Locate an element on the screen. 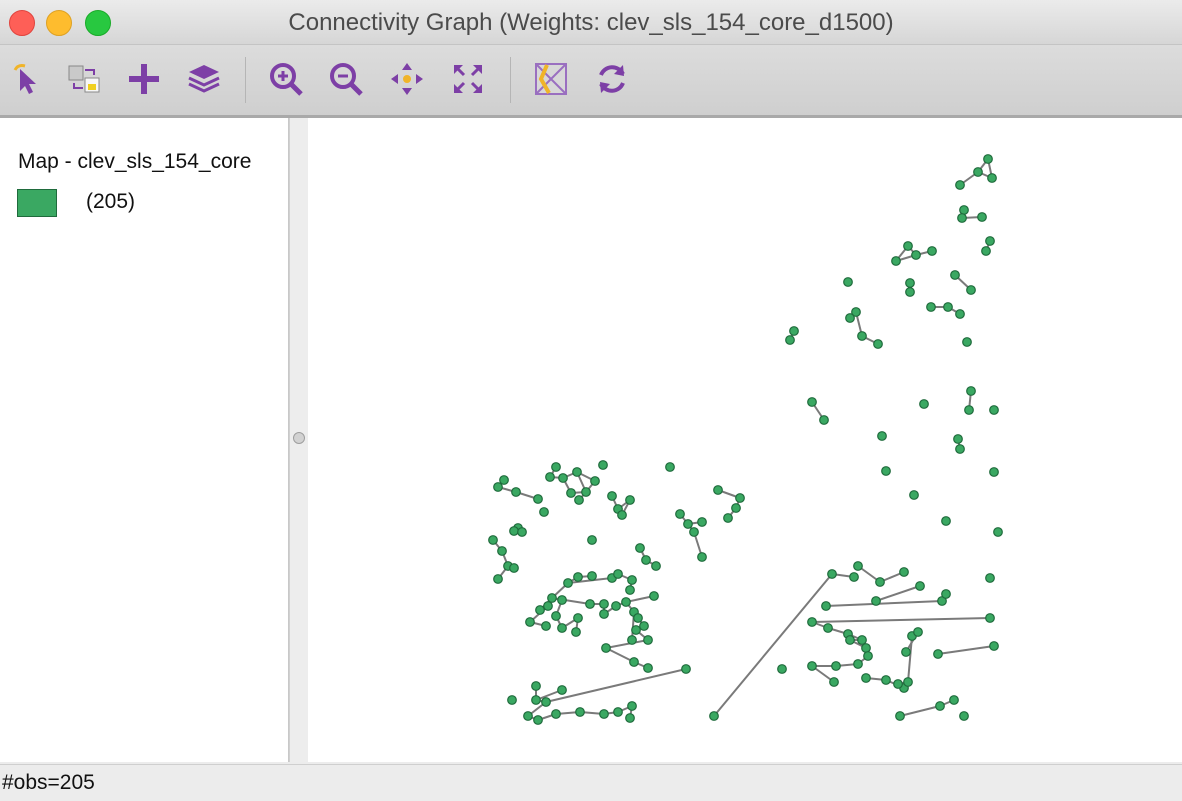 The width and height of the screenshot is (1182, 801). layers-button is located at coordinates (204, 79).